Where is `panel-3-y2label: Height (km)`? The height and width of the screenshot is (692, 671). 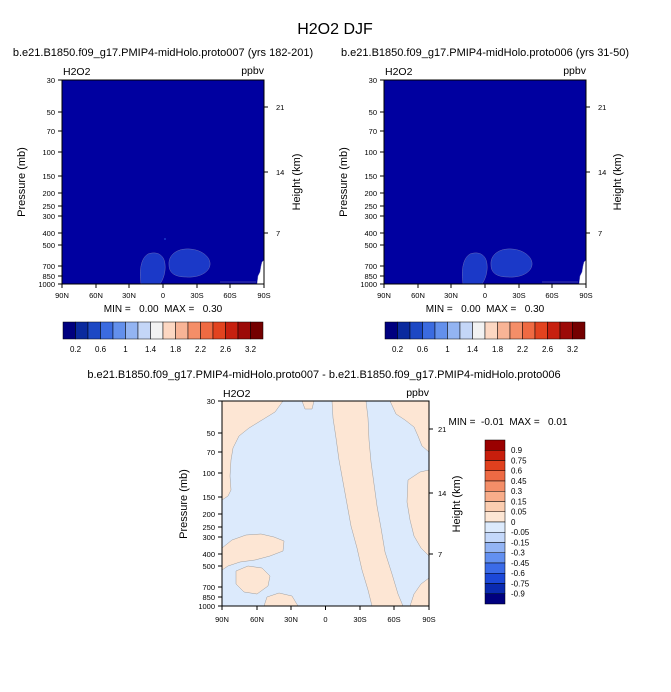 panel-3-y2label: Height (km) is located at coordinates (457, 504).